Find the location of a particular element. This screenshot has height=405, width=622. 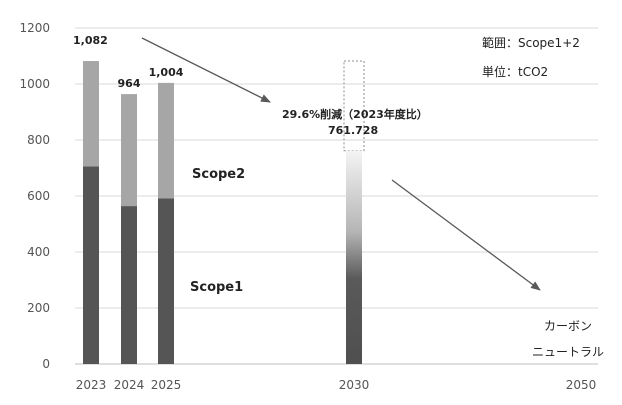

y-tick-label-1000: 1000 is located at coordinates (34, 84).